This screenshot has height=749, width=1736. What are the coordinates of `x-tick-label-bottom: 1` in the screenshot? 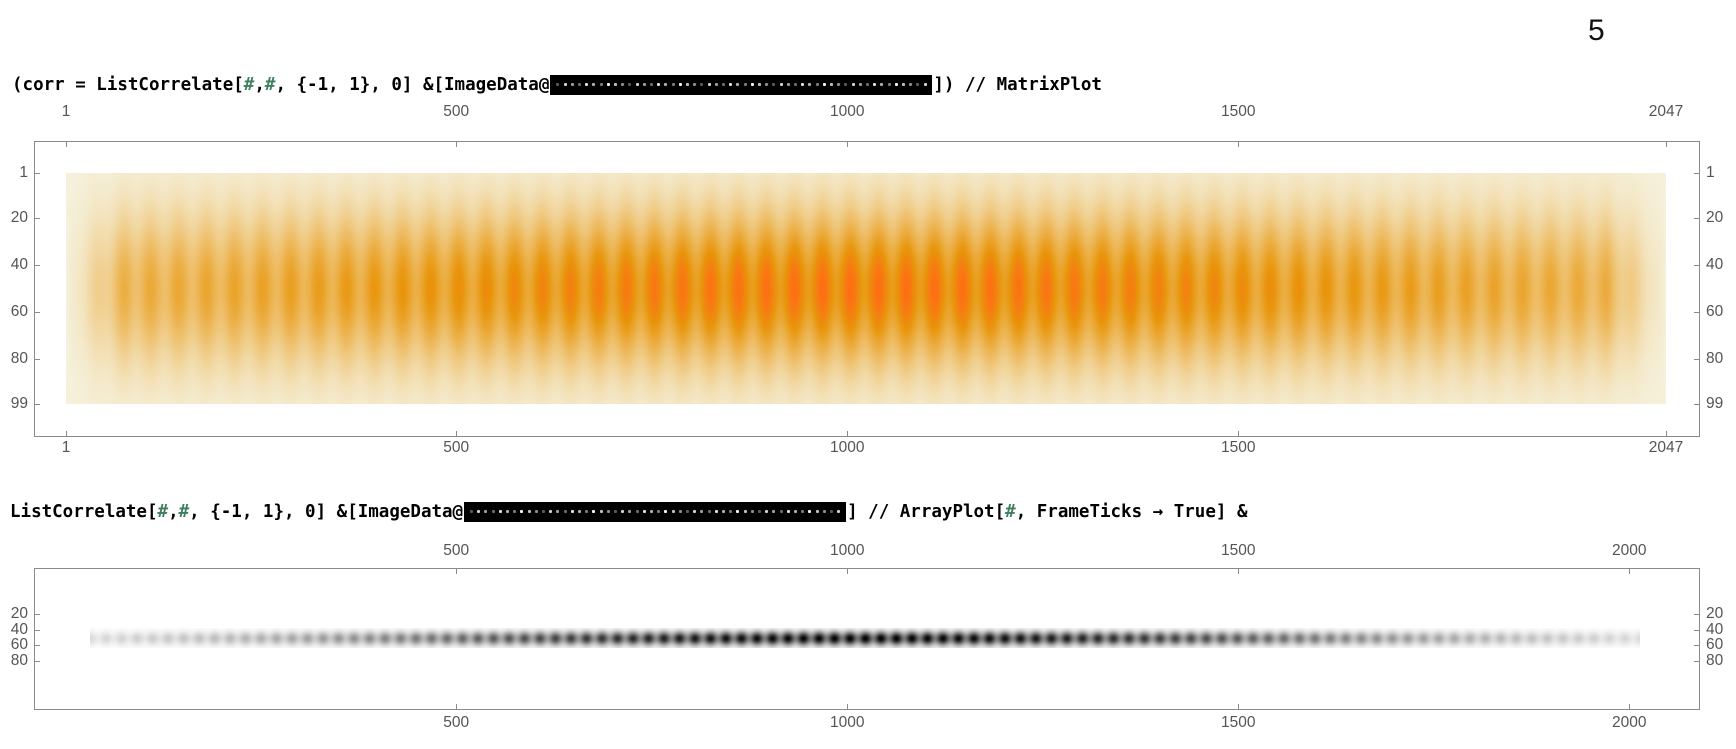 It's located at (66, 447).